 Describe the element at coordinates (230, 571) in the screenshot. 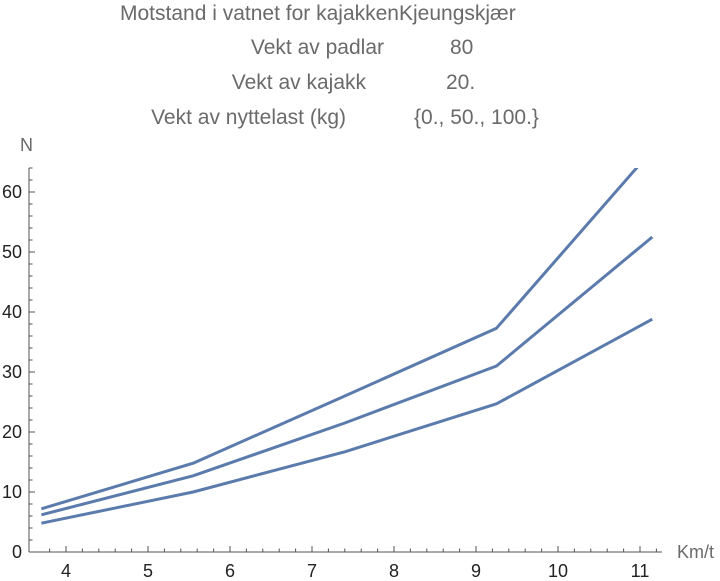

I see `x-tick-label: 6` at that location.